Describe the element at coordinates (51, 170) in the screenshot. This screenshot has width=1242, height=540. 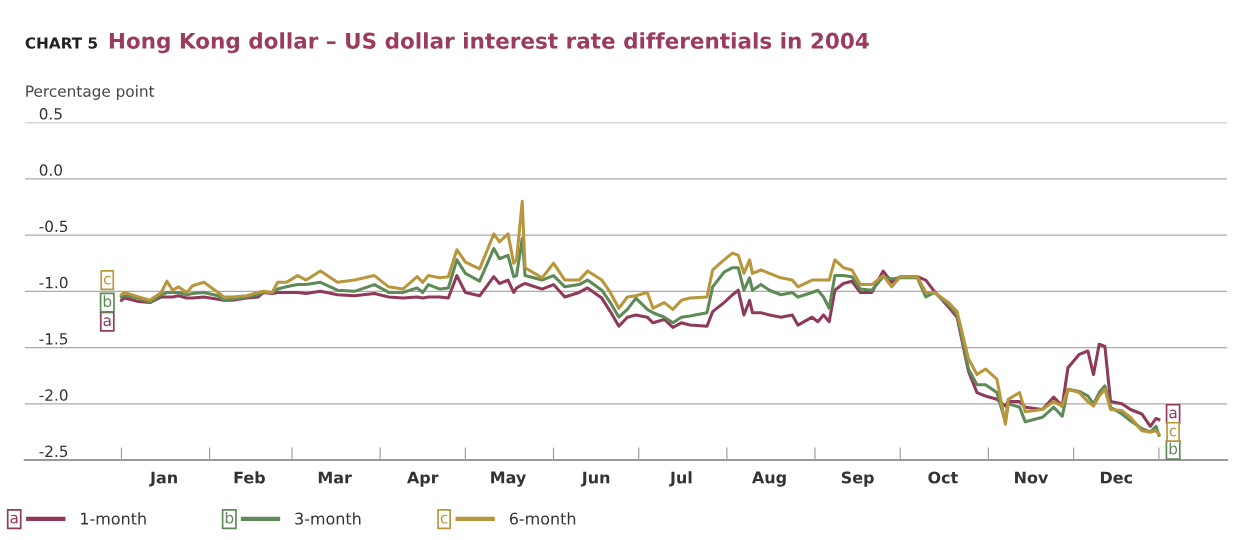
I see `y-tick-label: 0.0` at that location.